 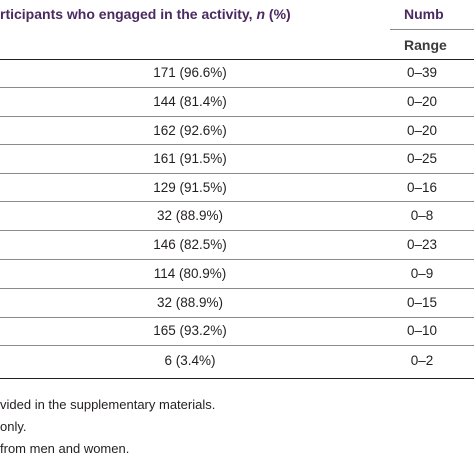 I want to click on participants-count-cell: 171 (96.6%), so click(x=190, y=72).